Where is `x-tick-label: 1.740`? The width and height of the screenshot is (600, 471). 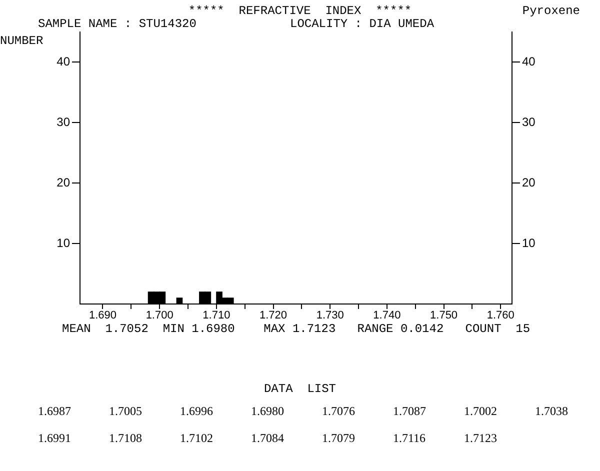
x-tick-label: 1.740 is located at coordinates (387, 316).